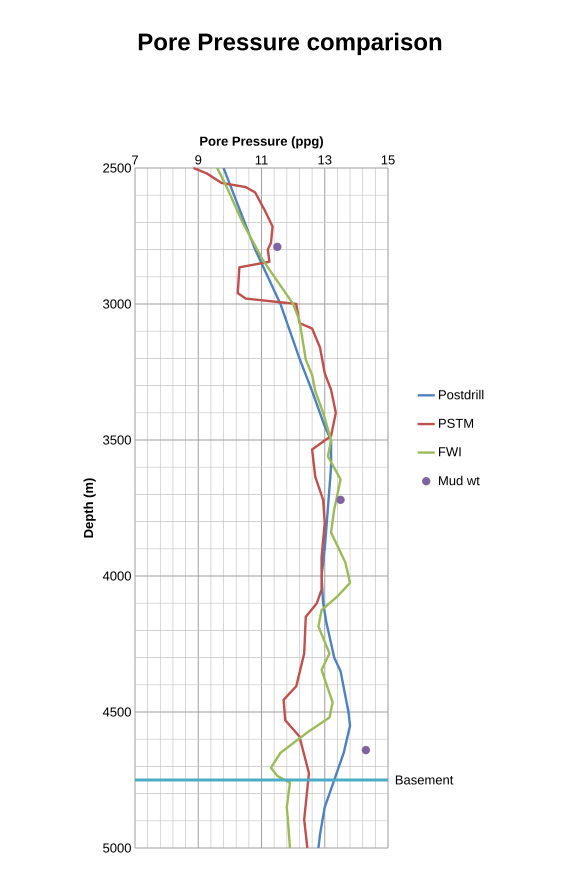 The width and height of the screenshot is (578, 869). Describe the element at coordinates (459, 481) in the screenshot. I see `legend-label: Mud wt` at that location.